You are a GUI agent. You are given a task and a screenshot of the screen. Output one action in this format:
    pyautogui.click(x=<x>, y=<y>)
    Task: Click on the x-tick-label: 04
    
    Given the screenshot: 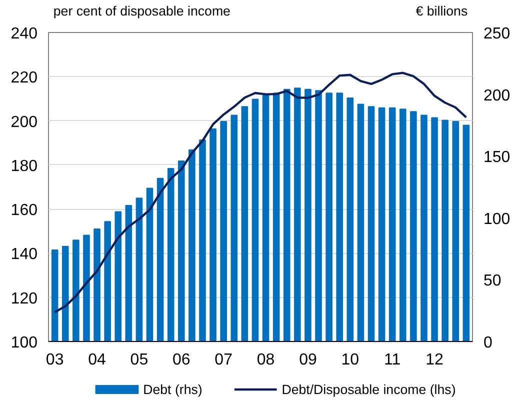 What is the action you would take?
    pyautogui.click(x=97, y=360)
    